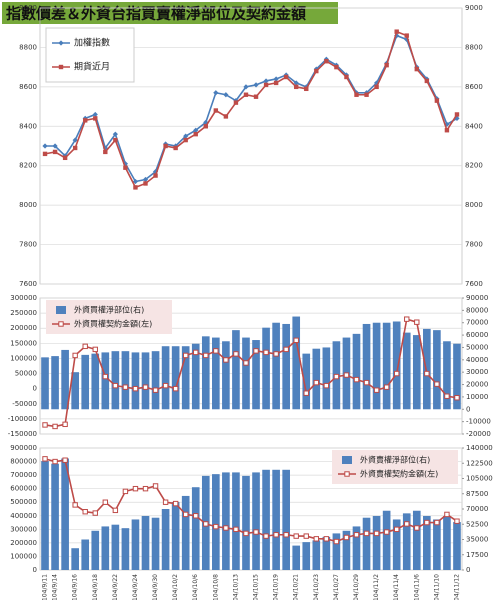 The width and height of the screenshot is (496, 600). Describe the element at coordinates (109, 310) in the screenshot. I see `legend-label: 外資買權淨部位(右)` at that location.